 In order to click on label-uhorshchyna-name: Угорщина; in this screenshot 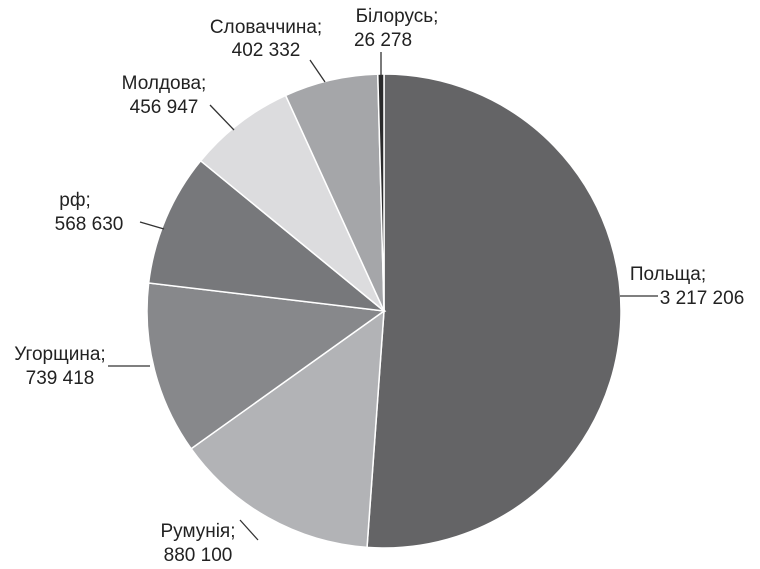, I will do `click(59, 354)`.